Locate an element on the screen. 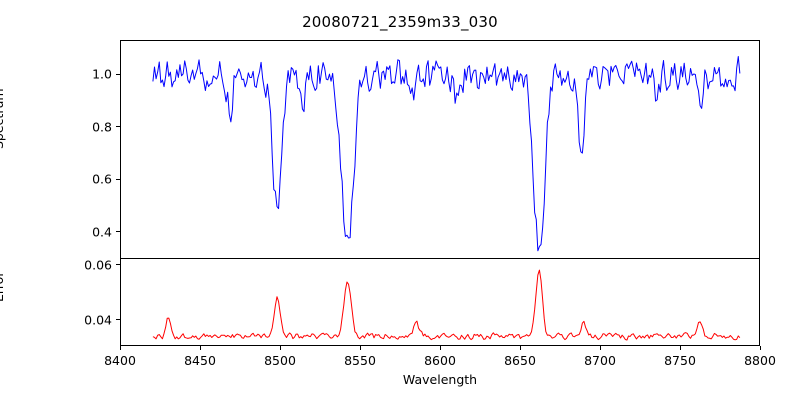 The width and height of the screenshot is (800, 400). x-tick-label: 8500 is located at coordinates (280, 360).